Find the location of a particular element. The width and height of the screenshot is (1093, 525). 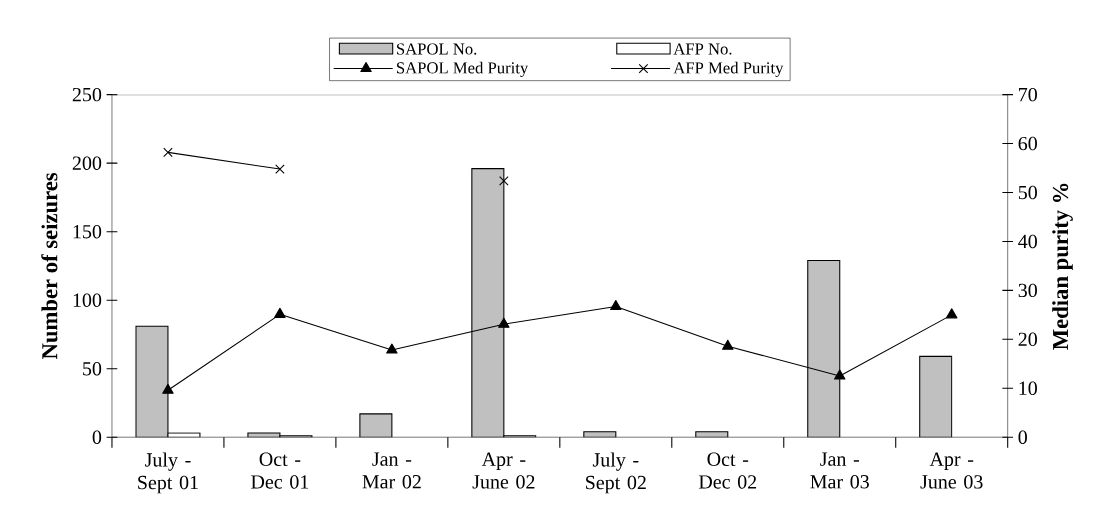

y-tick-label: 250 is located at coordinates (87, 94).